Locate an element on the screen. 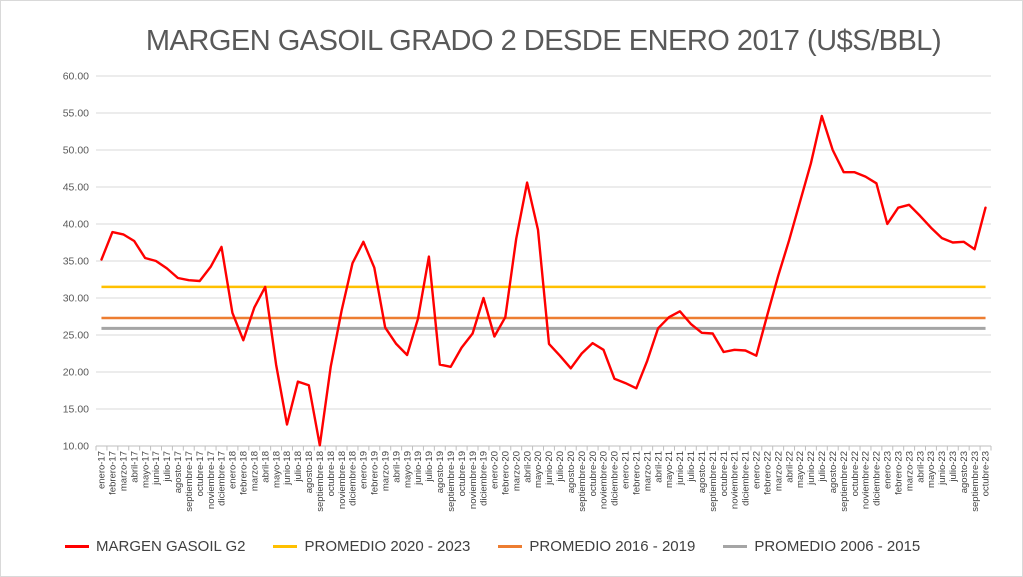  x-axis-category-label: agosto-22 is located at coordinates (833, 472).